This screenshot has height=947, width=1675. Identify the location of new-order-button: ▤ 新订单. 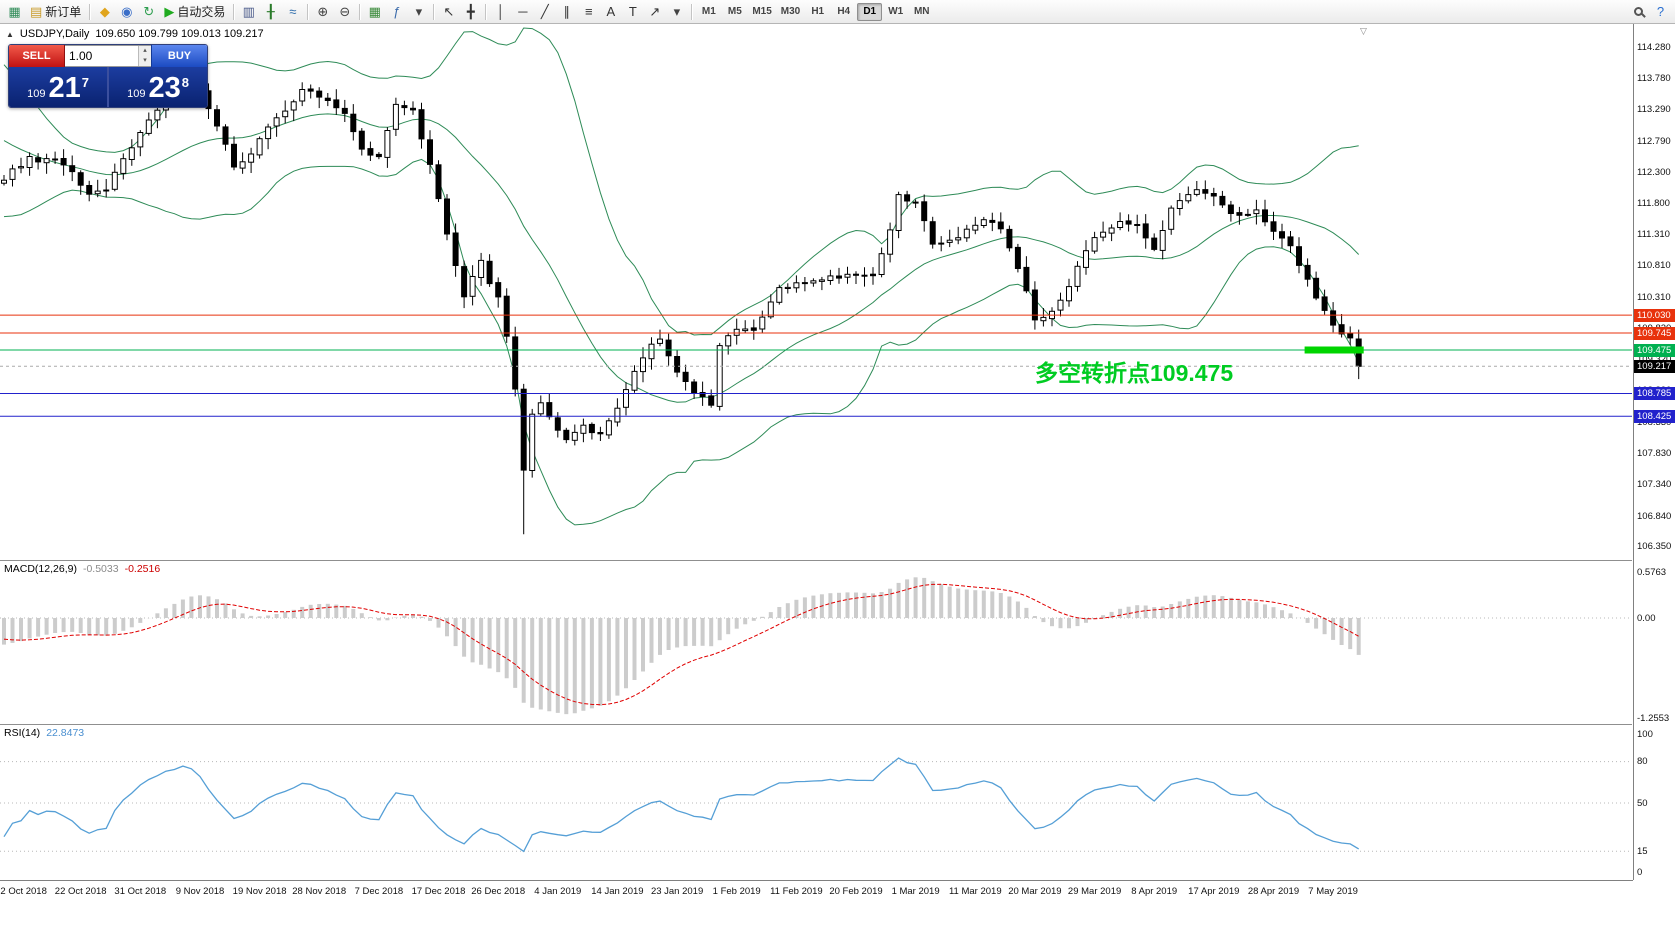
(55, 12).